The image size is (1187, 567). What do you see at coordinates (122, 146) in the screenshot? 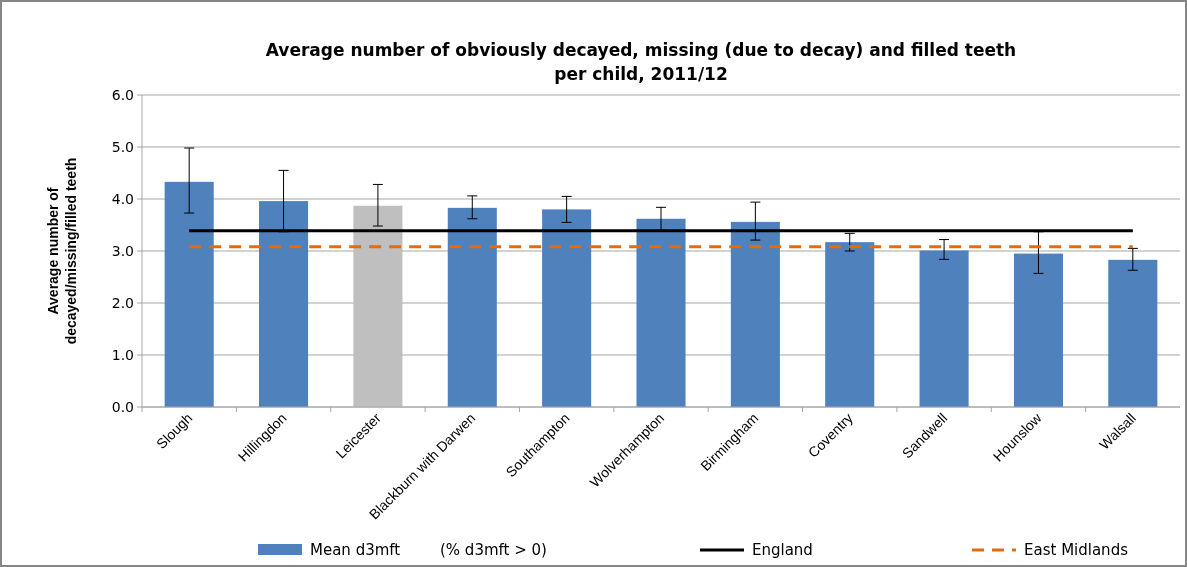
I see `y-tick-label: 5.0` at bounding box center [122, 146].